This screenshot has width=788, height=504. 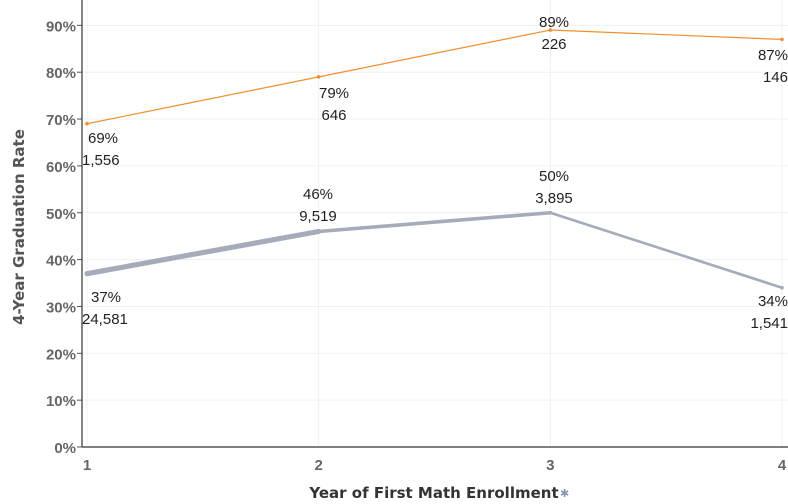 I want to click on data-label-count: 646, so click(x=333, y=115).